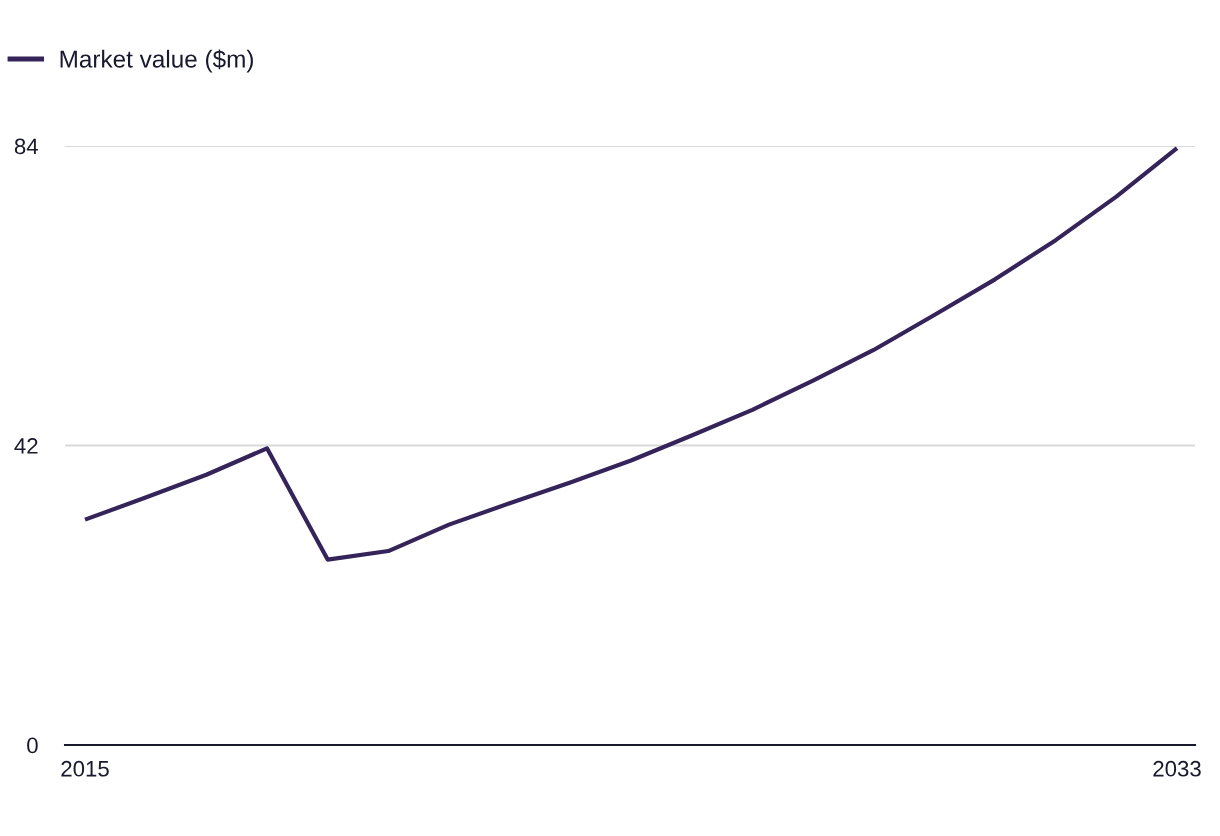 This screenshot has height=836, width=1220. What do you see at coordinates (32, 745) in the screenshot?
I see `y-tick-label: 0` at bounding box center [32, 745].